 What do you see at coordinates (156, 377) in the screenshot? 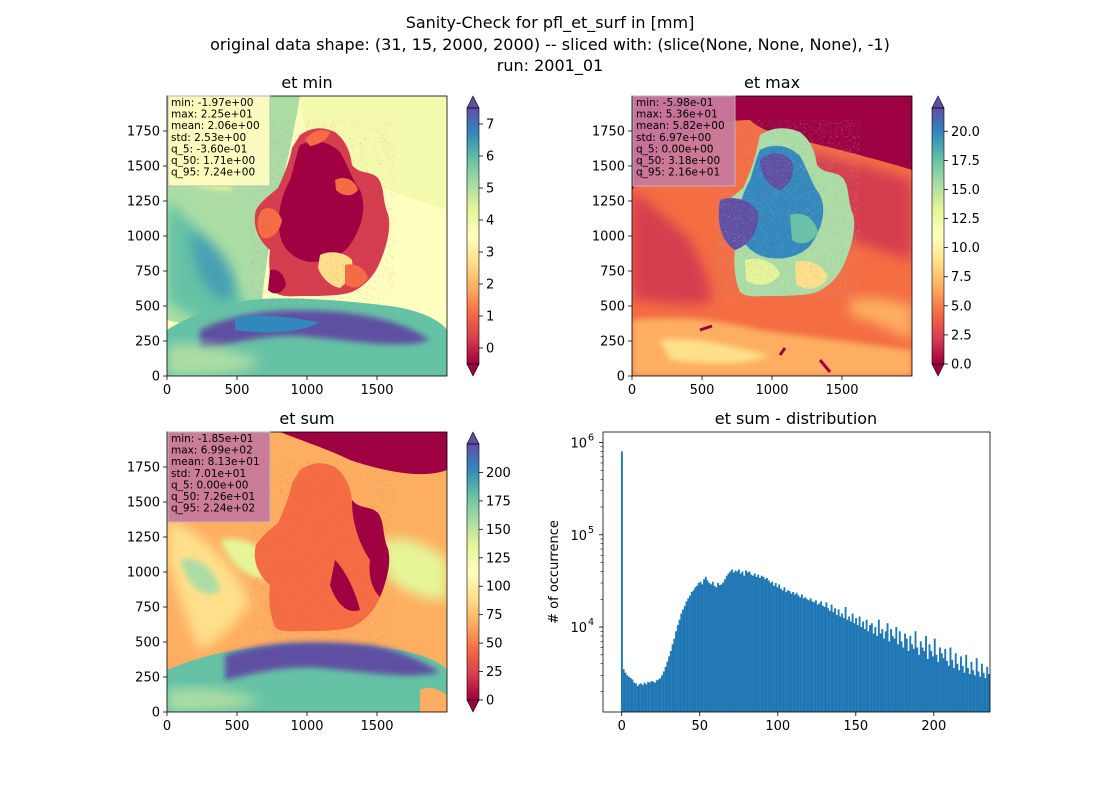
I see `y-tick-label: 0` at bounding box center [156, 377].